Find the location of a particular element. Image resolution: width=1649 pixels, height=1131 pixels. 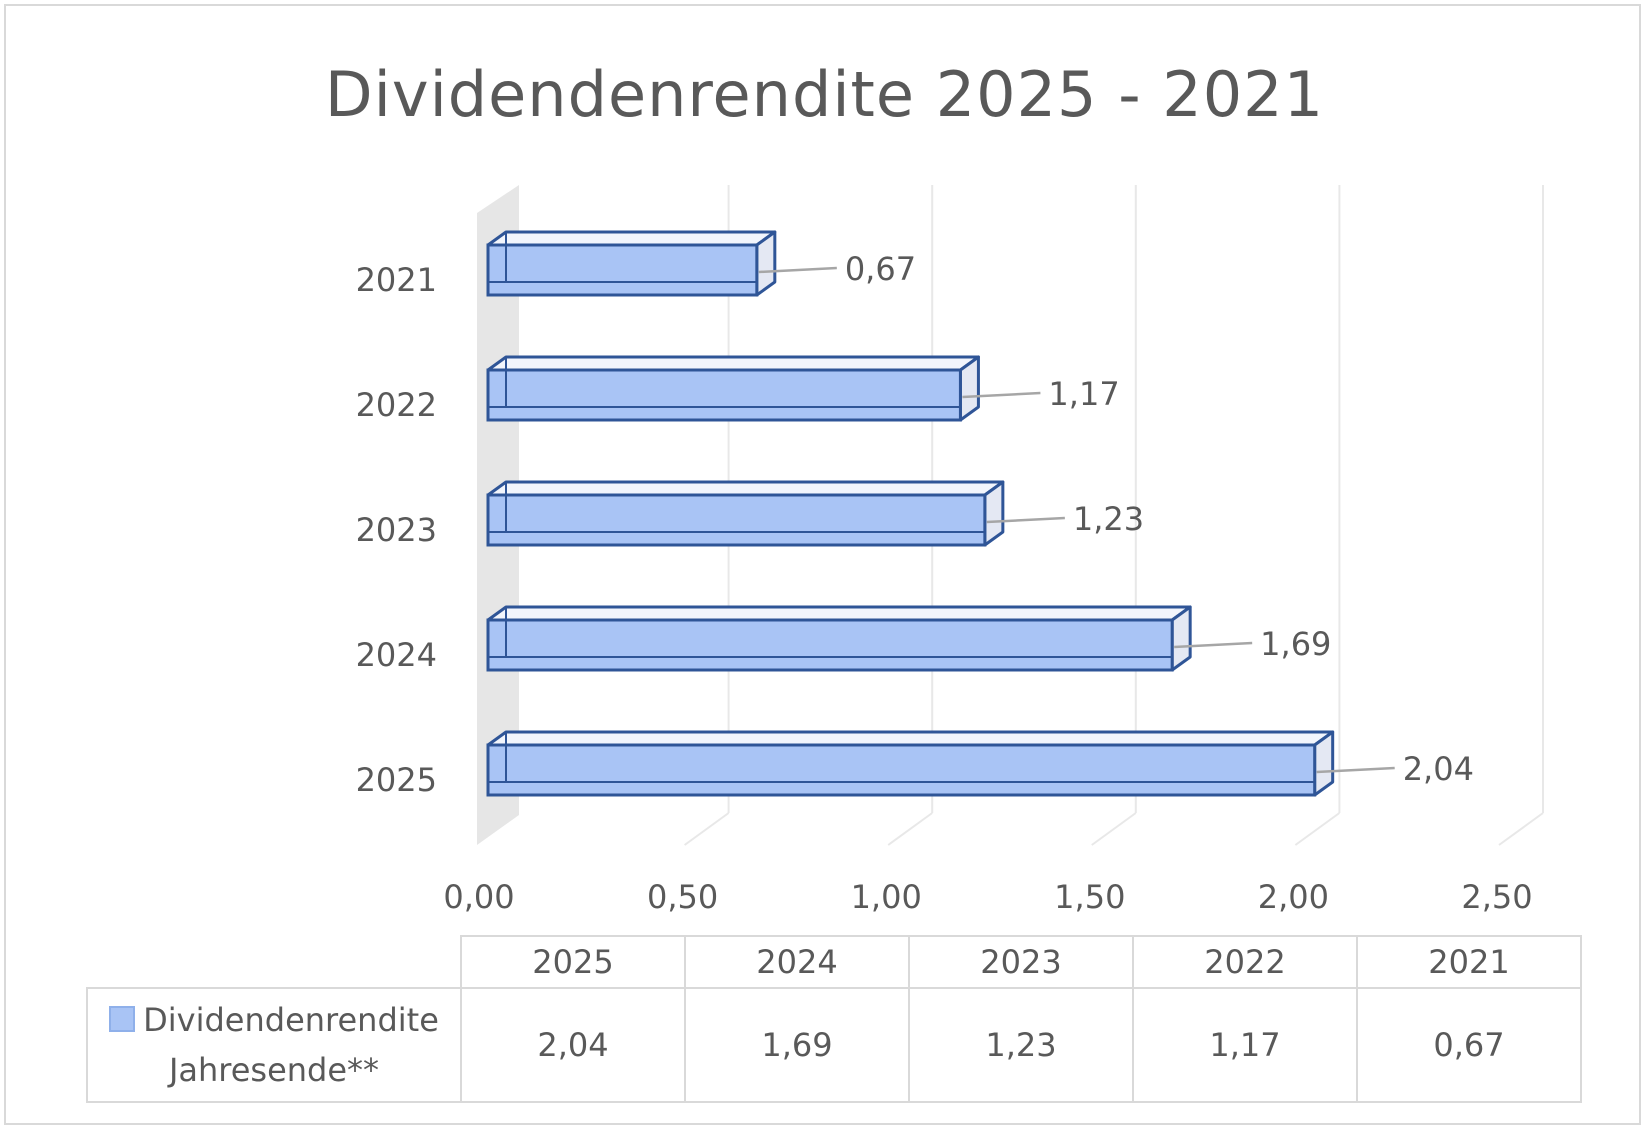

data-table-header: 2021 is located at coordinates (1469, 962).